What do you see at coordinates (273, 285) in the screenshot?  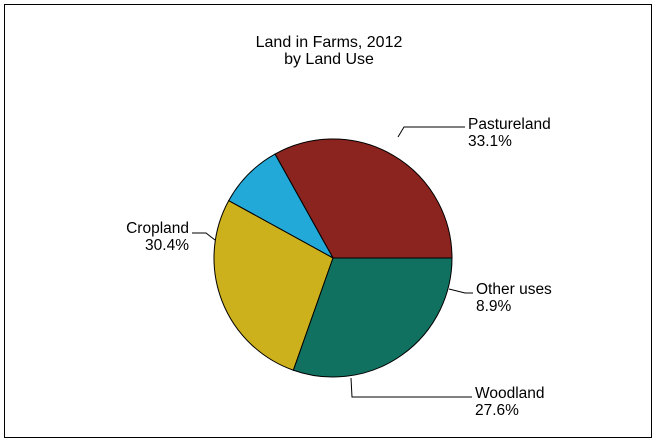 I see `pie-slice-woodland` at bounding box center [273, 285].